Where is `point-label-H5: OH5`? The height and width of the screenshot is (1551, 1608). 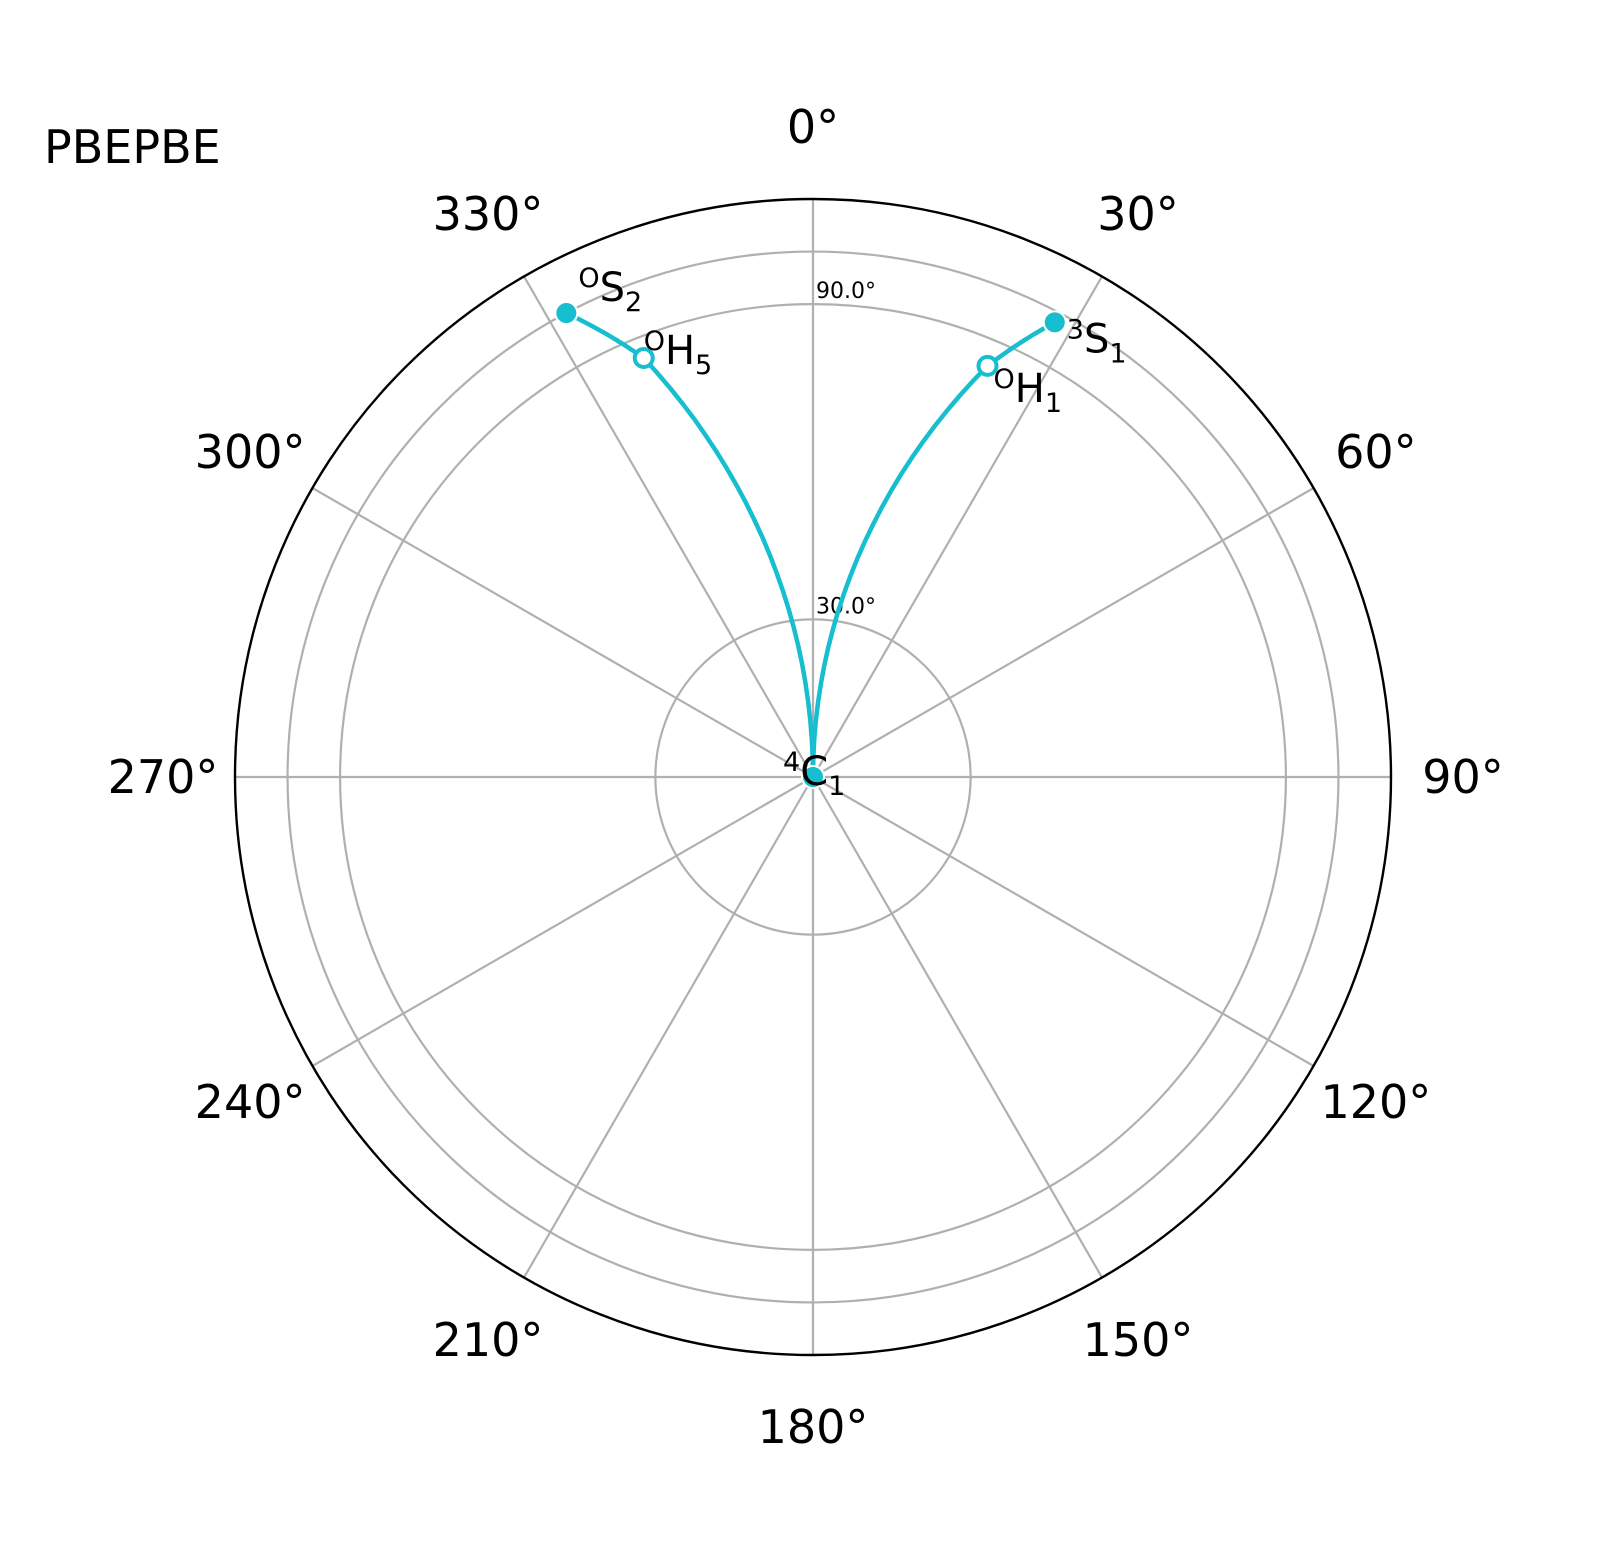
point-label-H5: OH5 is located at coordinates (678, 353).